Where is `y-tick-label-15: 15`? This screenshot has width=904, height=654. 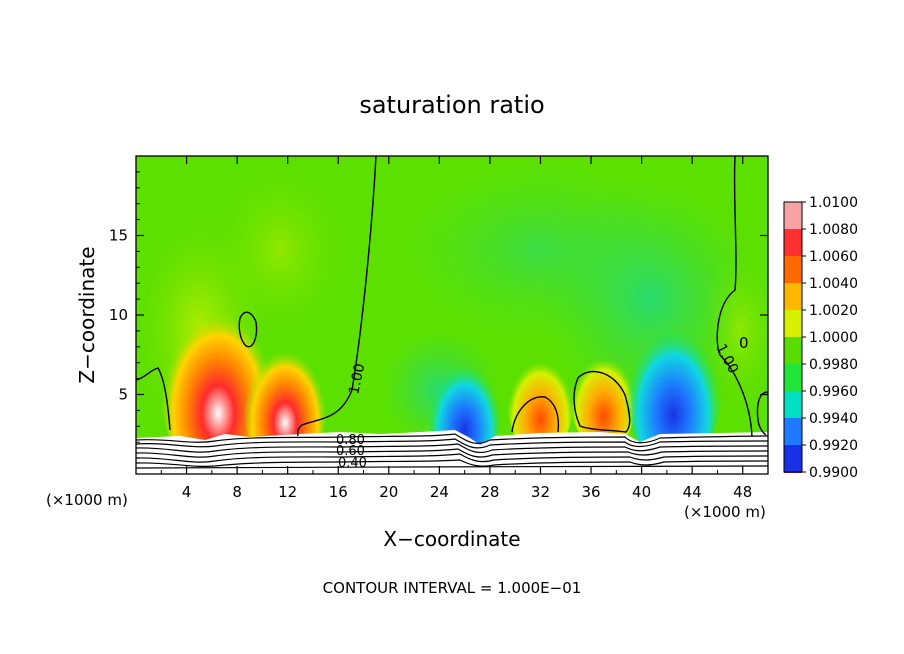 y-tick-label-15: 15 is located at coordinates (118, 236).